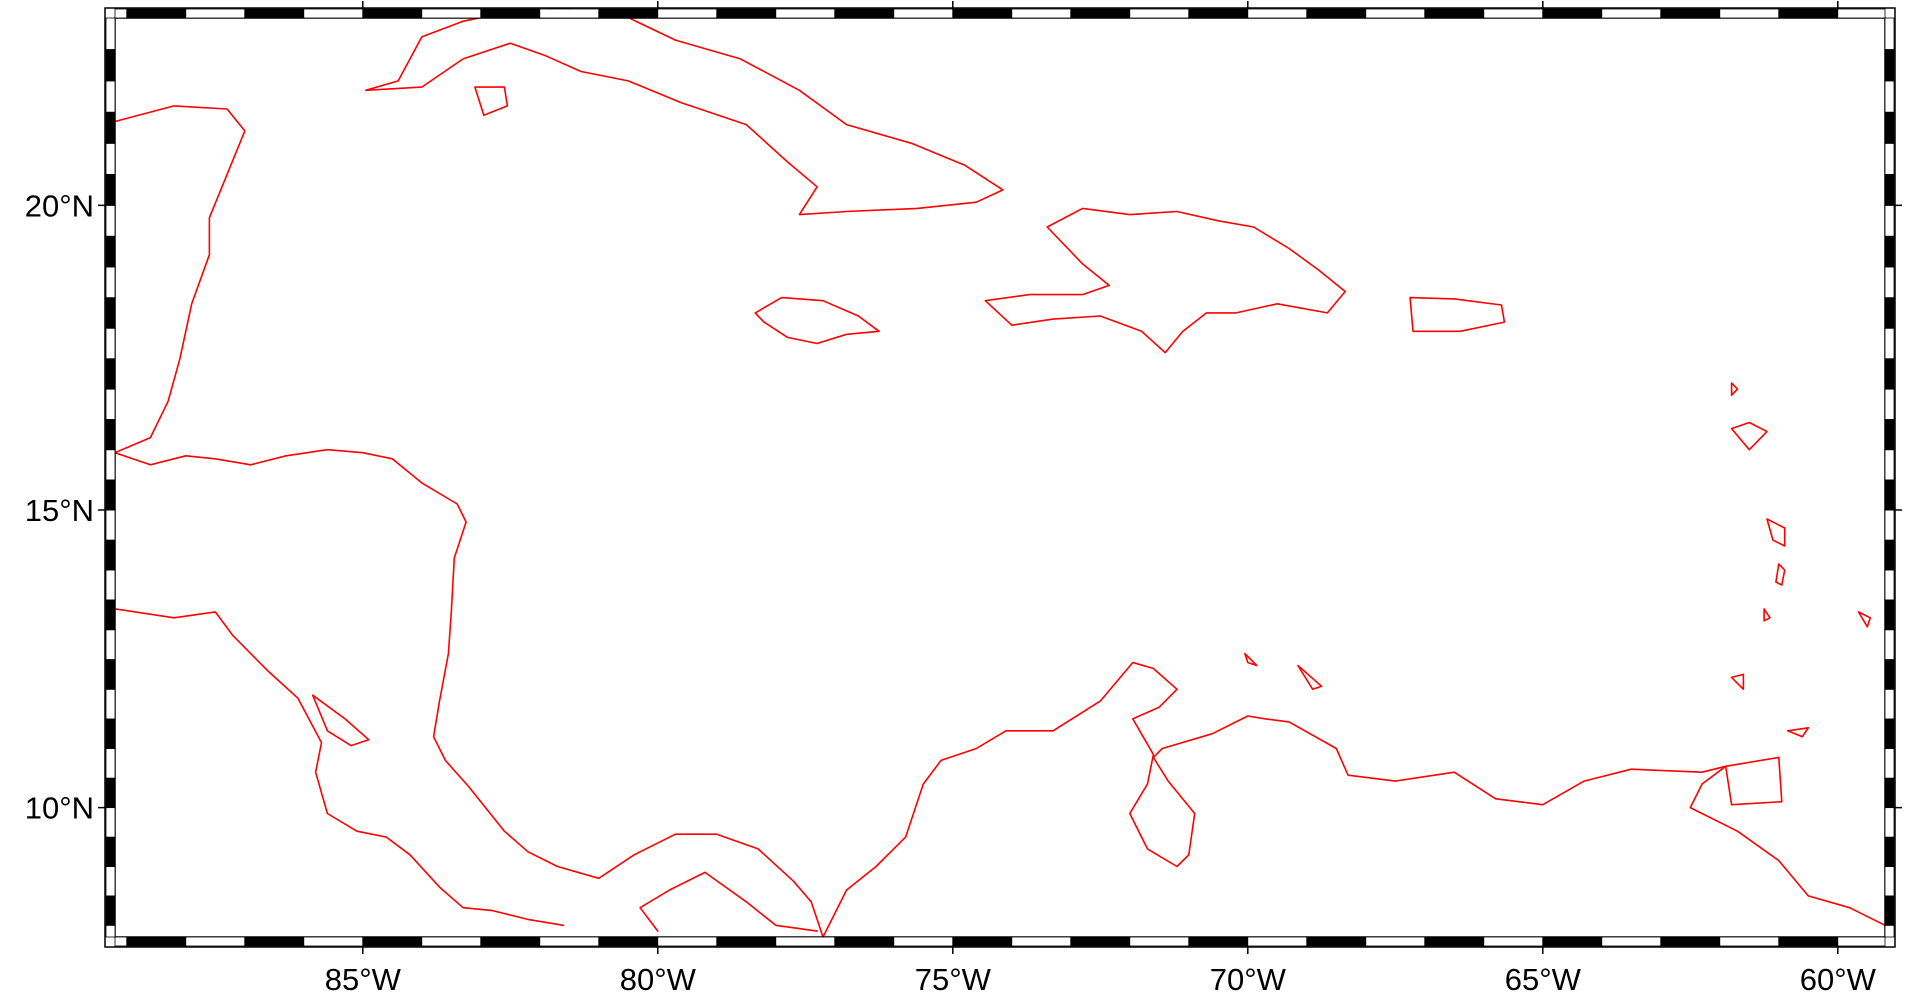 Image resolution: width=1905 pixels, height=996 pixels. What do you see at coordinates (180, 279) in the screenshot?
I see `yucatan-coast` at bounding box center [180, 279].